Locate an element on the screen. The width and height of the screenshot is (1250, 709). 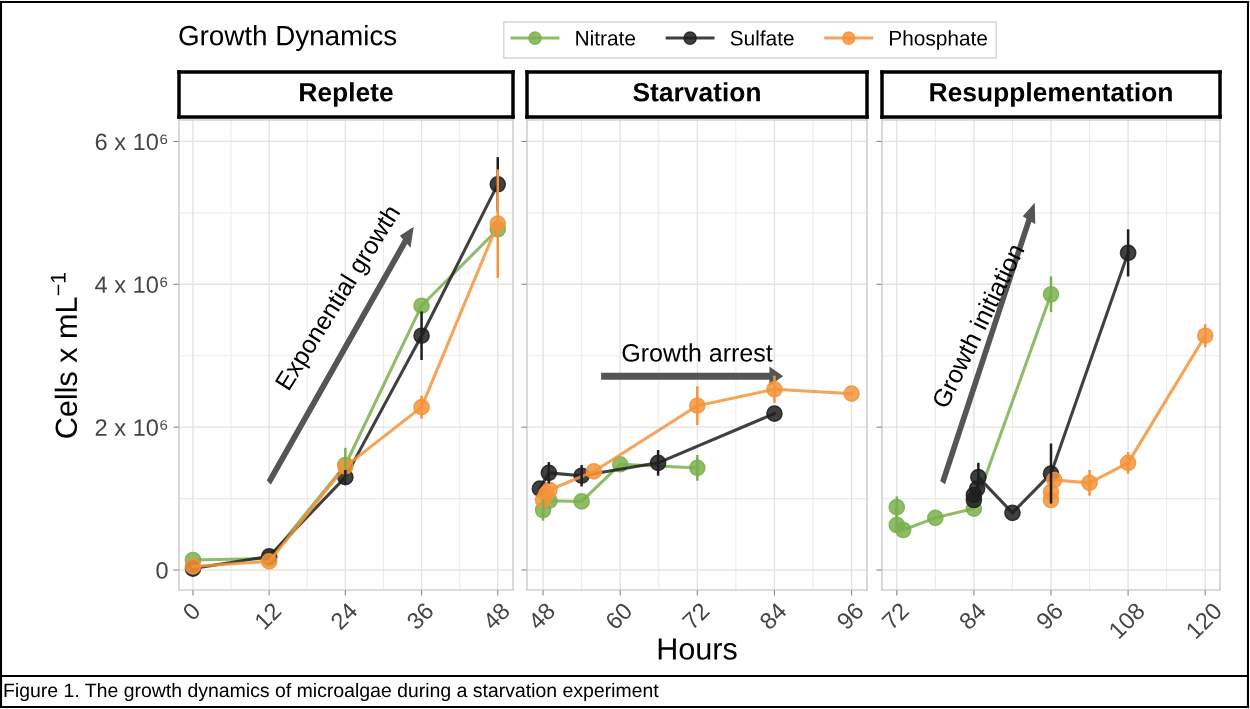
chart-title: Starvation is located at coordinates (696, 92).